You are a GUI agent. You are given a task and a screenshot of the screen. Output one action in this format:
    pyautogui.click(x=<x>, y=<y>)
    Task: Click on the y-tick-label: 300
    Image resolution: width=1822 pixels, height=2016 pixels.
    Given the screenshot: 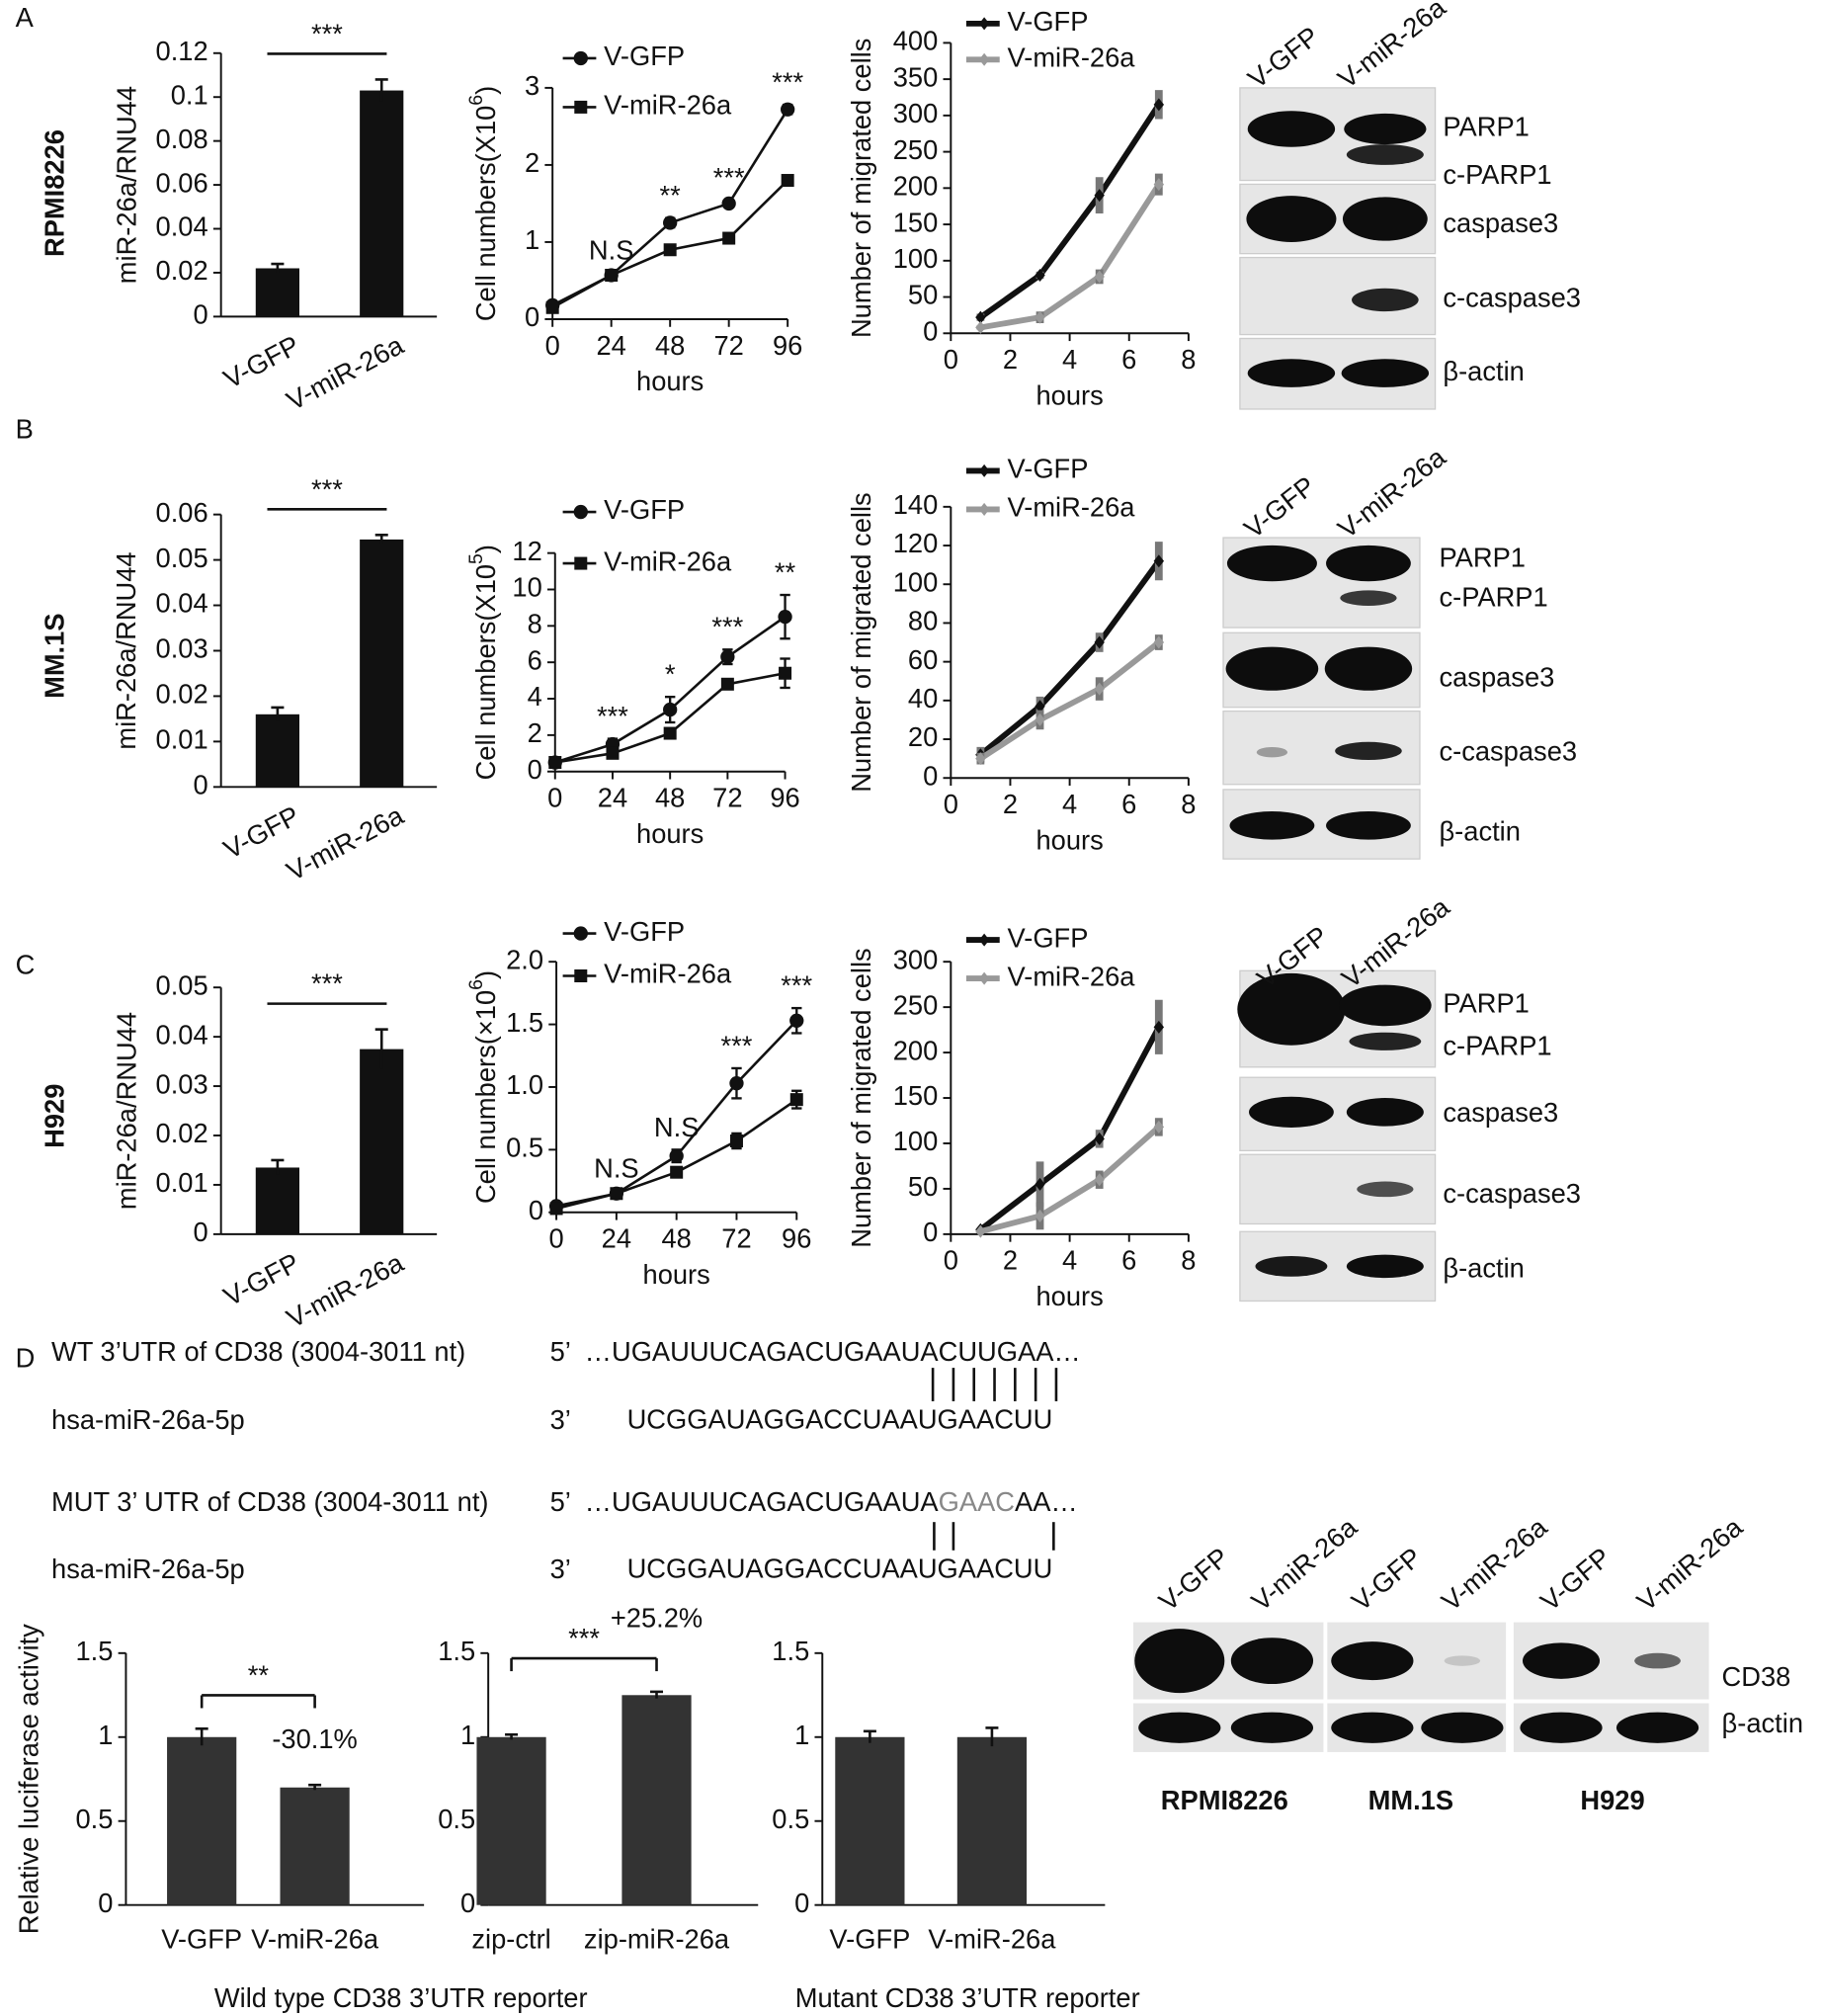 What is the action you would take?
    pyautogui.click(x=916, y=959)
    